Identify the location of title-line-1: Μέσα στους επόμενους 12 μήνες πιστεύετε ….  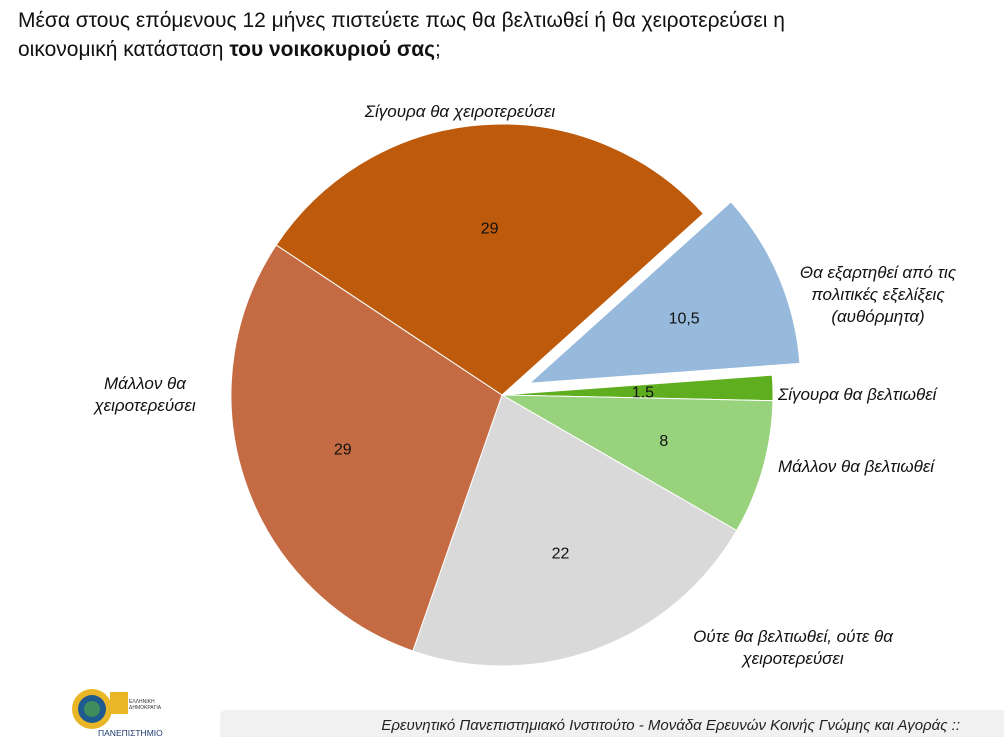
(401, 20).